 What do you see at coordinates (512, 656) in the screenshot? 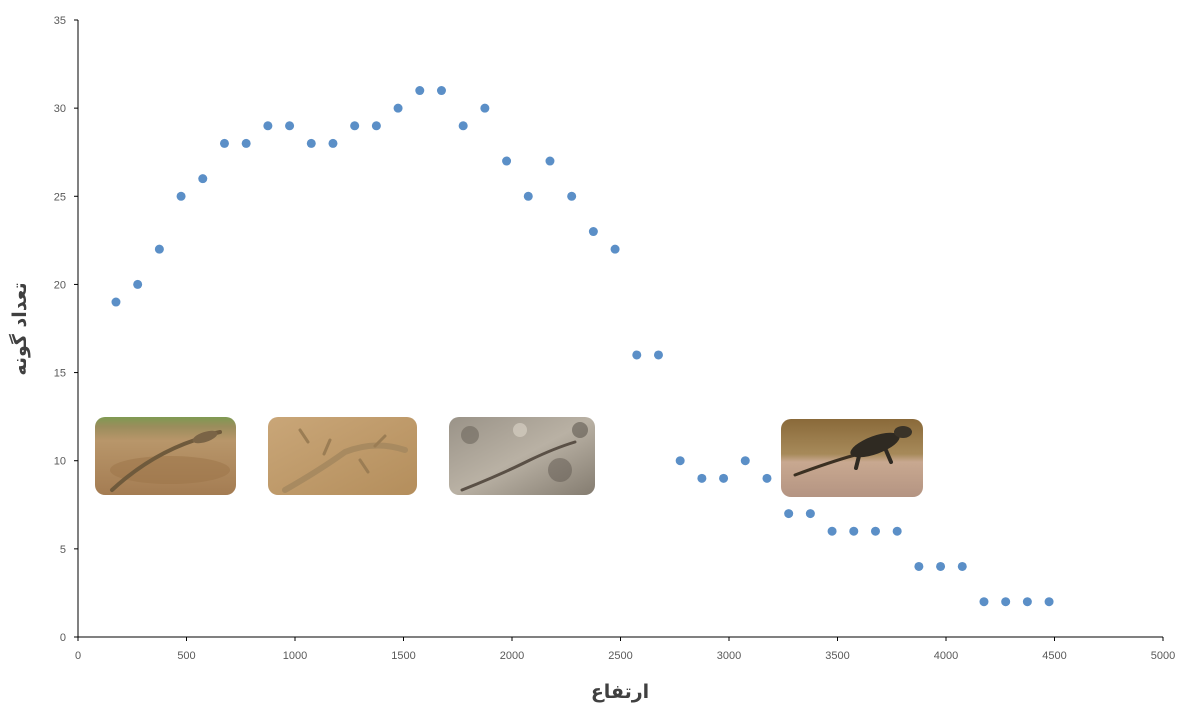
I see `x-tick-label: 2000` at bounding box center [512, 656].